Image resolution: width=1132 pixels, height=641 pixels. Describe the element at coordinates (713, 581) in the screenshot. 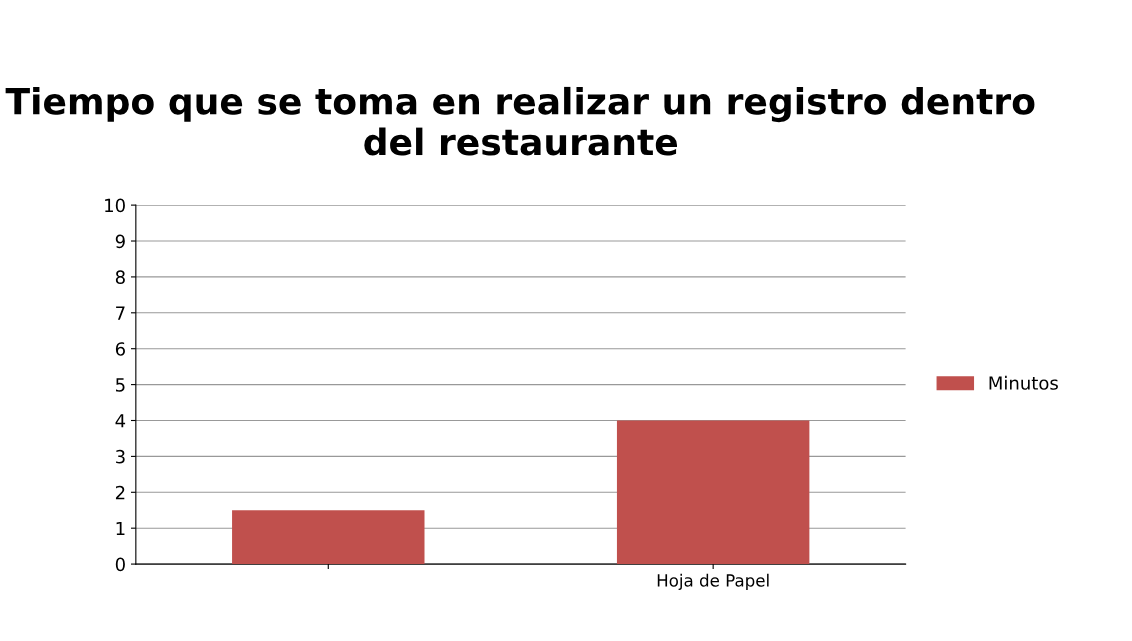

I see `x-tick-label: Hoja de Papel` at that location.